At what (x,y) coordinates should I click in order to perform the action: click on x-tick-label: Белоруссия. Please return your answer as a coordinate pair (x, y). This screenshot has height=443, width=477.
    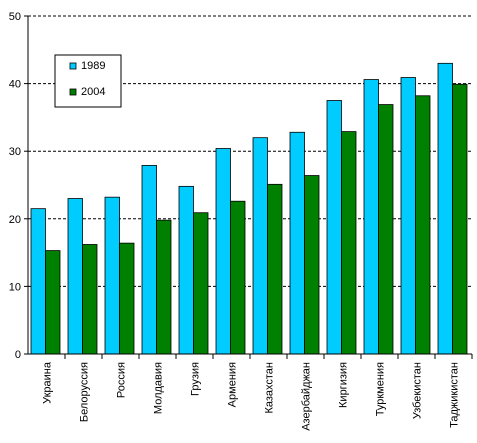
    Looking at the image, I should click on (85, 392).